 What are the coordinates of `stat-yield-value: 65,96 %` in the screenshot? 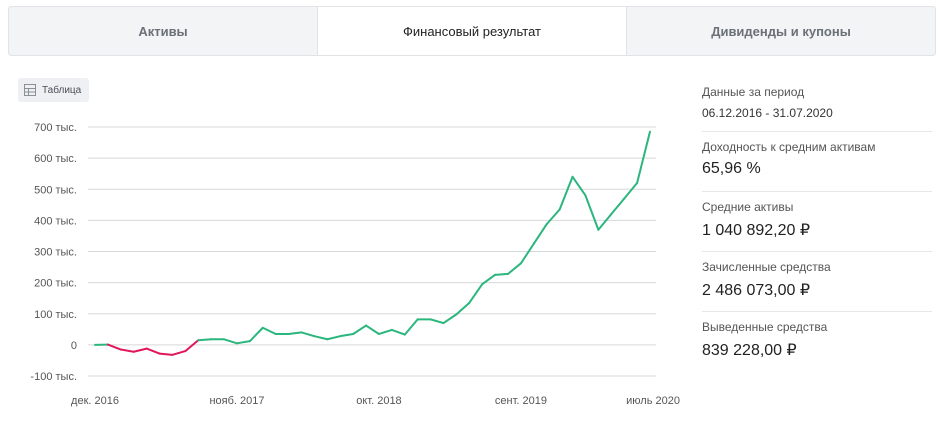 It's located at (731, 168).